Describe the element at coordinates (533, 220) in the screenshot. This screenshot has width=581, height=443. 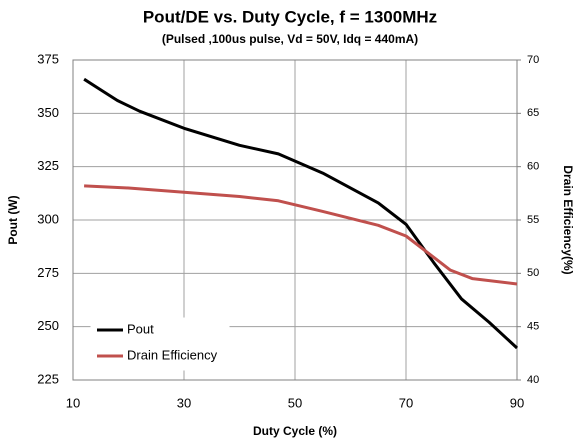
I see `y2-tick-label: 55` at that location.